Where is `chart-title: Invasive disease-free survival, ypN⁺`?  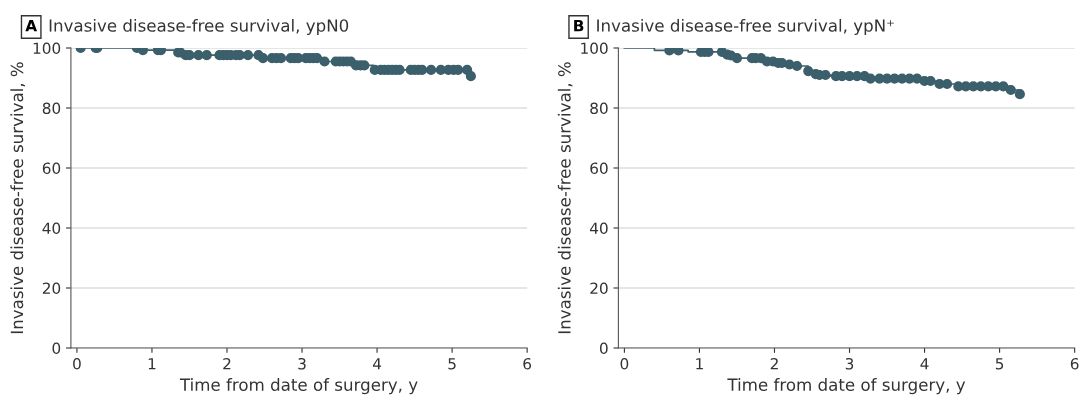 chart-title: Invasive disease-free survival, ypN⁺ is located at coordinates (745, 27).